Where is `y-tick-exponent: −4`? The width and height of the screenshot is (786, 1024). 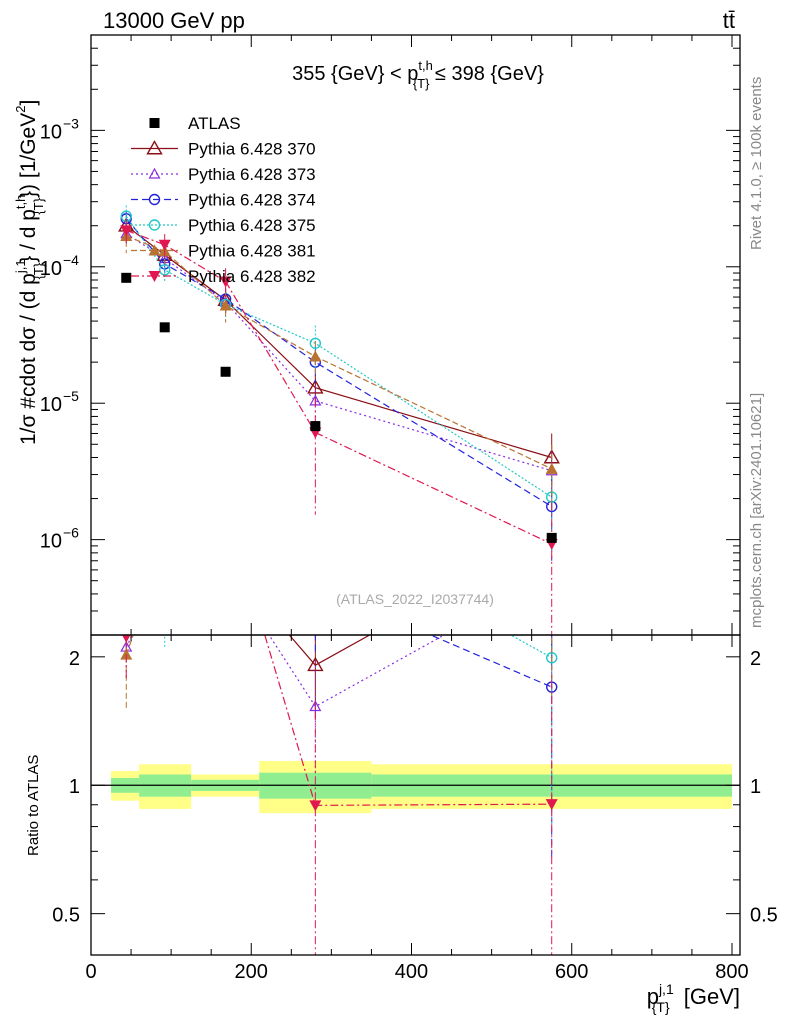 y-tick-exponent: −4 is located at coordinates (71, 260).